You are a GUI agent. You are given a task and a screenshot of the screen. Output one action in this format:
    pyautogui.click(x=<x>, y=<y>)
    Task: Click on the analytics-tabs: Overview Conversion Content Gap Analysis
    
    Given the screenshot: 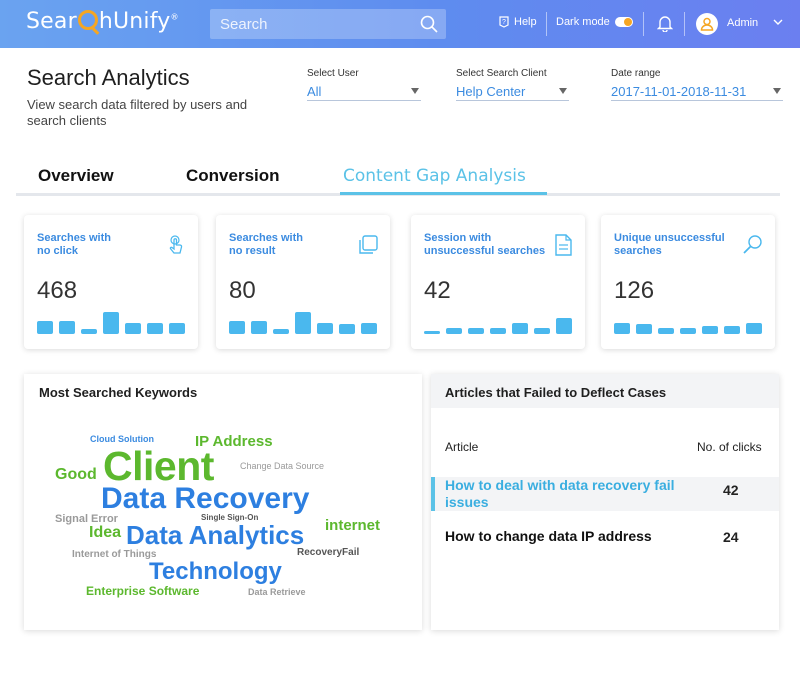 What is the action you would take?
    pyautogui.click(x=398, y=177)
    